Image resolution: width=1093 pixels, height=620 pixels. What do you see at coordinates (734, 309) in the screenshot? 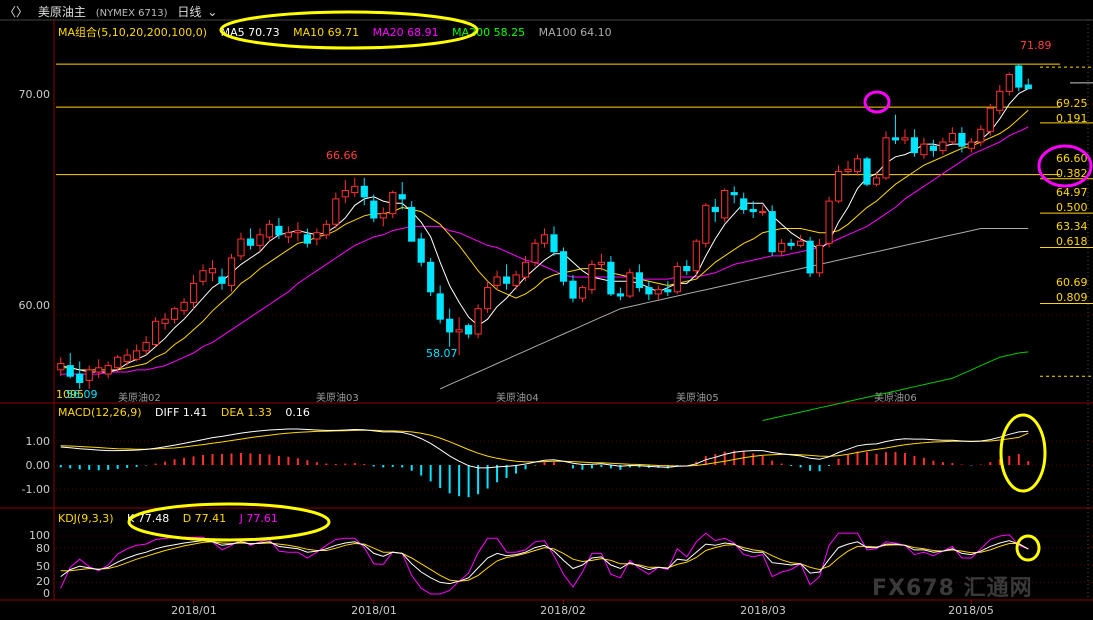
I see `ma100-line` at bounding box center [734, 309].